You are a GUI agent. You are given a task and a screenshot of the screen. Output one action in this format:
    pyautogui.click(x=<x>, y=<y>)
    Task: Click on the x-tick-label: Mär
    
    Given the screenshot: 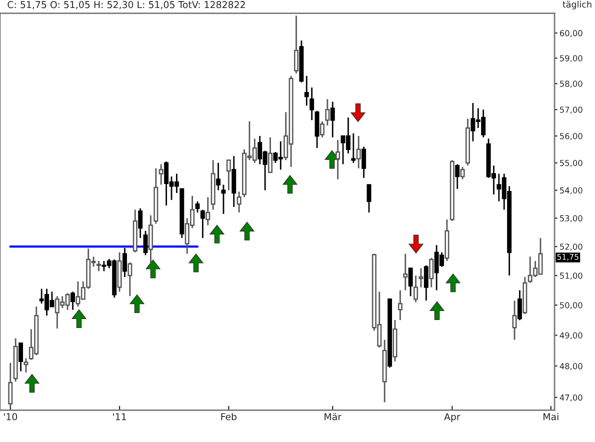 What is the action you would take?
    pyautogui.click(x=333, y=416)
    